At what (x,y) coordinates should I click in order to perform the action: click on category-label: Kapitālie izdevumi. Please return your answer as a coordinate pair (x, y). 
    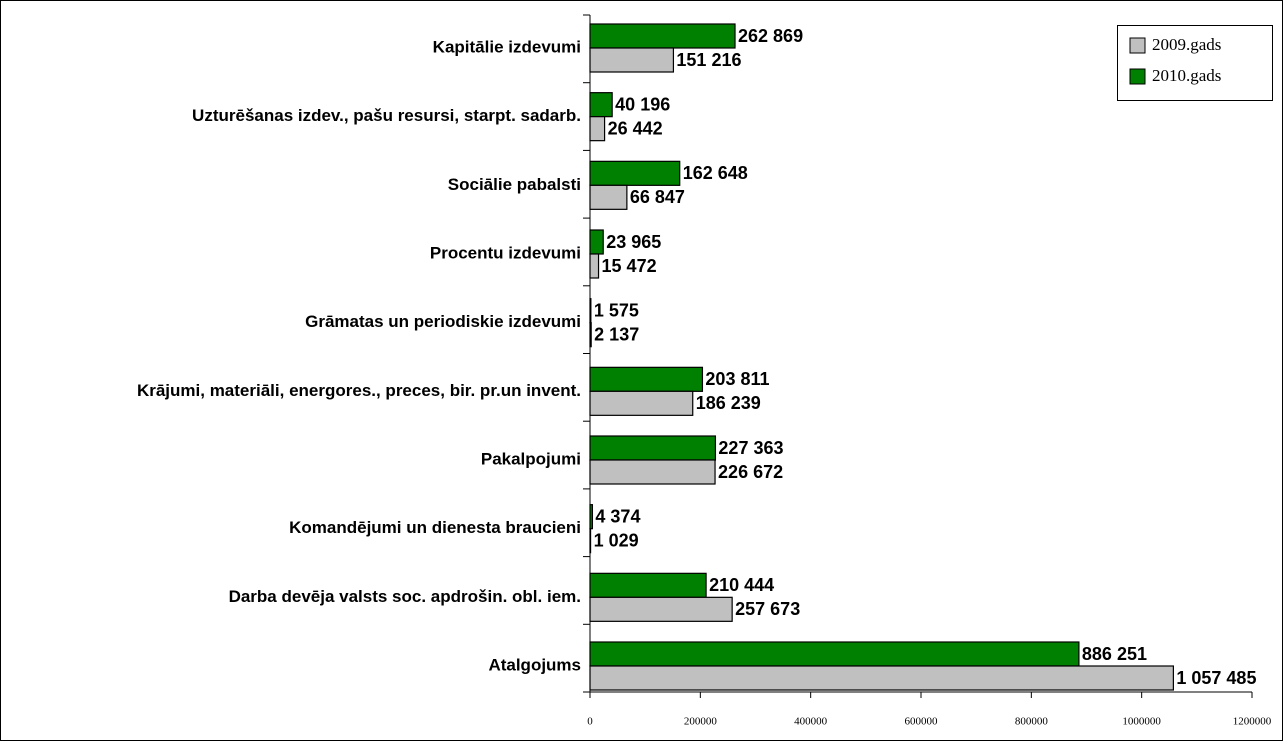
    Looking at the image, I should click on (507, 46).